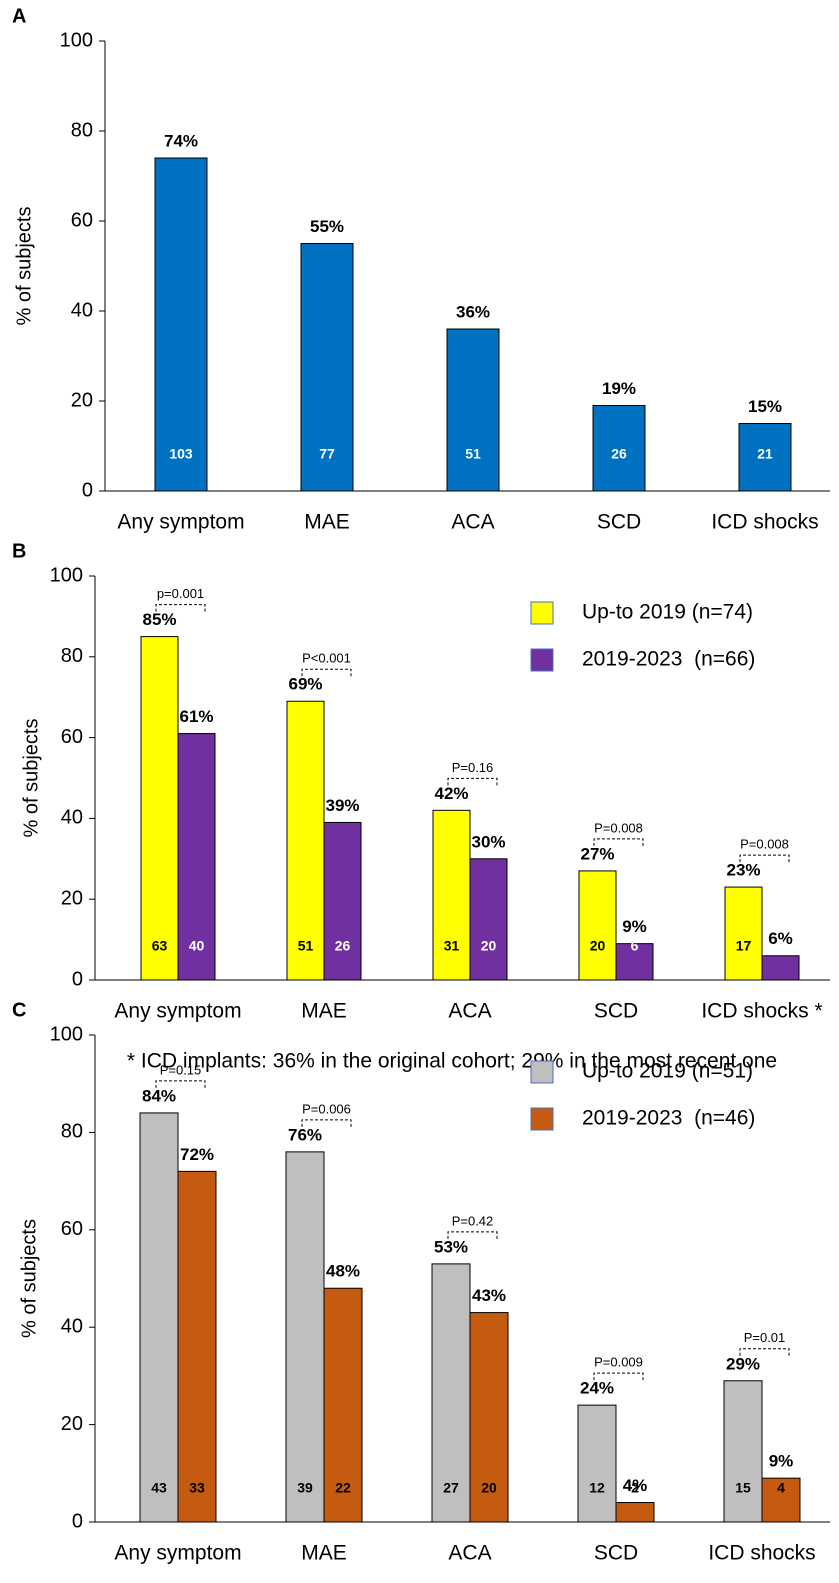  Describe the element at coordinates (618, 1362) in the screenshot. I see `p-value: P=0.009` at that location.